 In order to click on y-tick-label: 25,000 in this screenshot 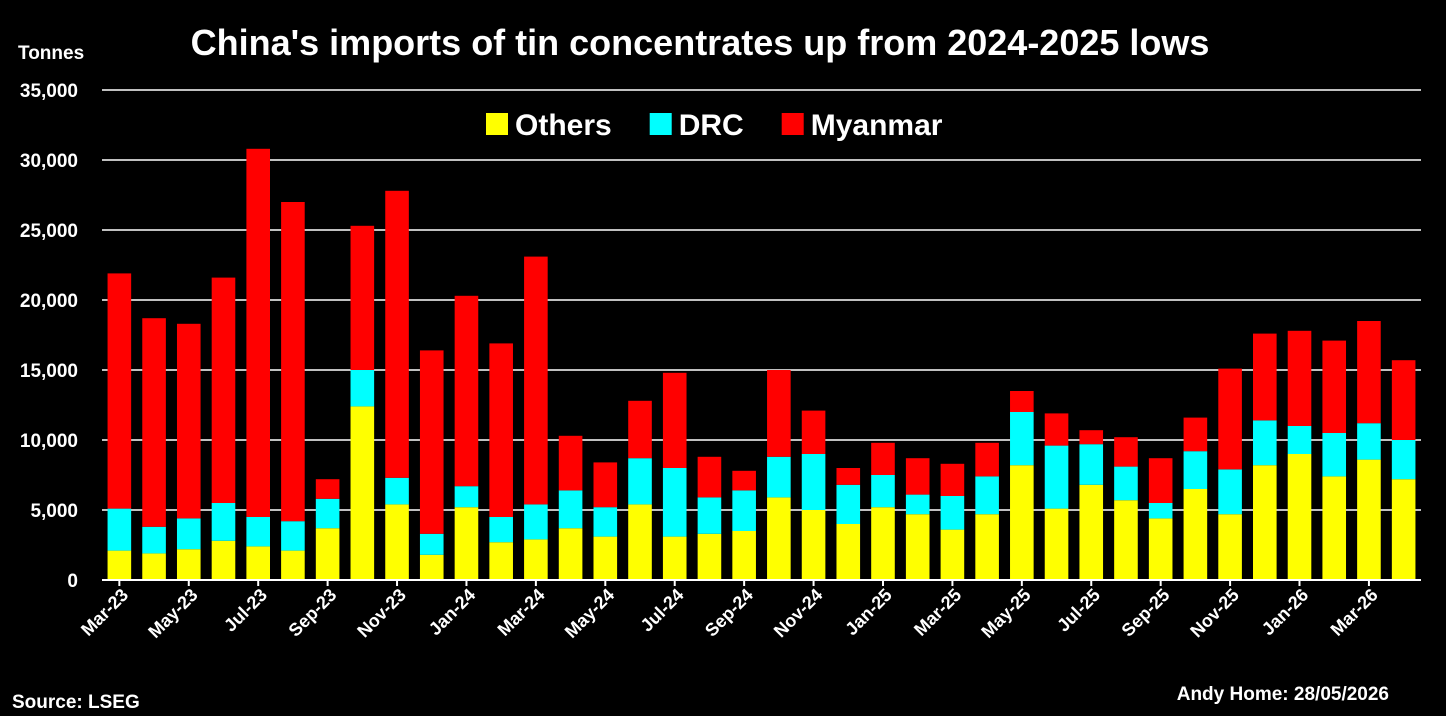, I will do `click(49, 231)`.